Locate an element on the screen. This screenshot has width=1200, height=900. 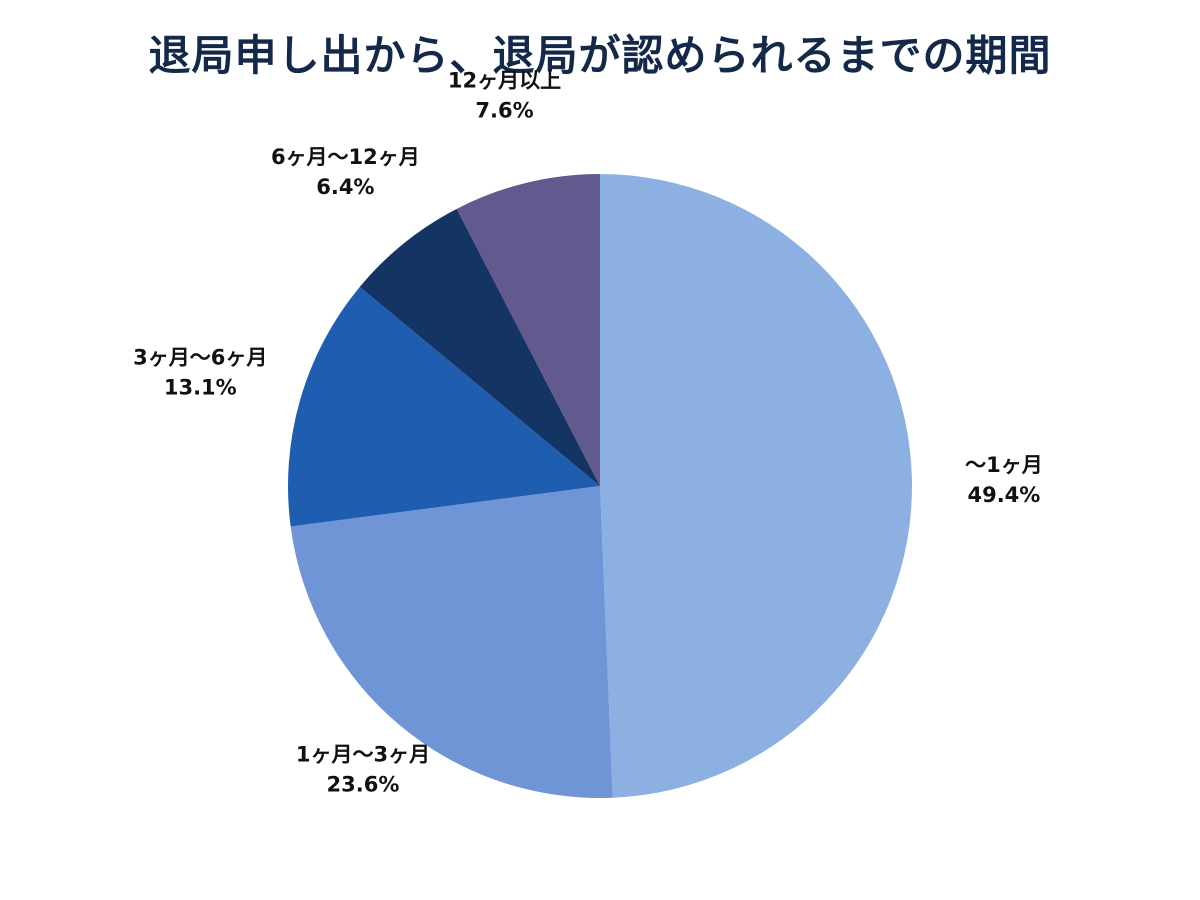
chart-title: 退局申し出から、退局が認められるまでの期間 is located at coordinates (600, 55).